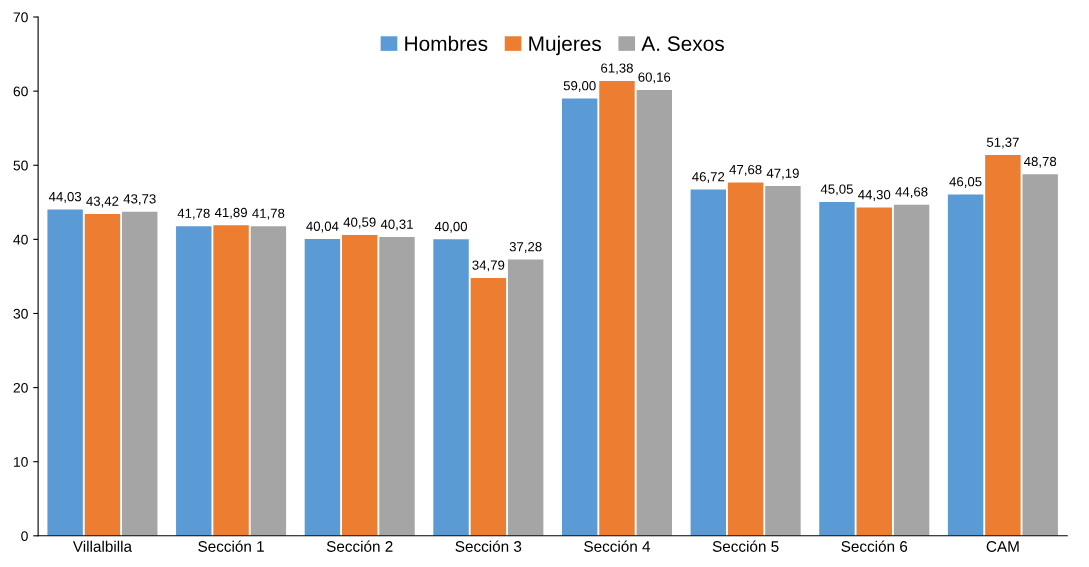 The image size is (1089, 567). What do you see at coordinates (911, 193) in the screenshot?
I see `data-label: 44,68` at bounding box center [911, 193].